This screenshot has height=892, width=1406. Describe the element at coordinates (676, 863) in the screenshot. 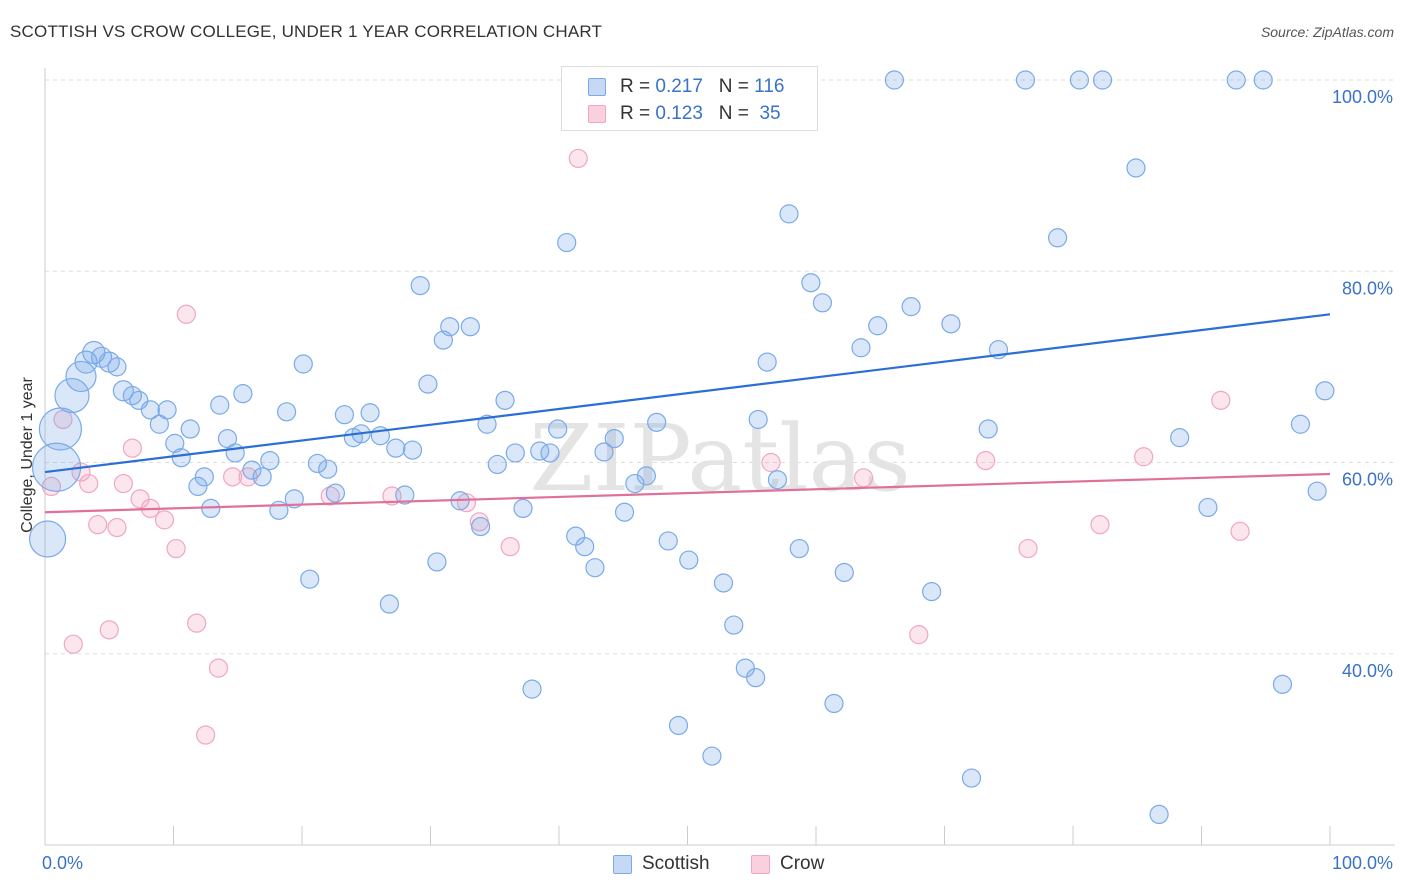

I see `legend-label-scottish: Scottish` at that location.